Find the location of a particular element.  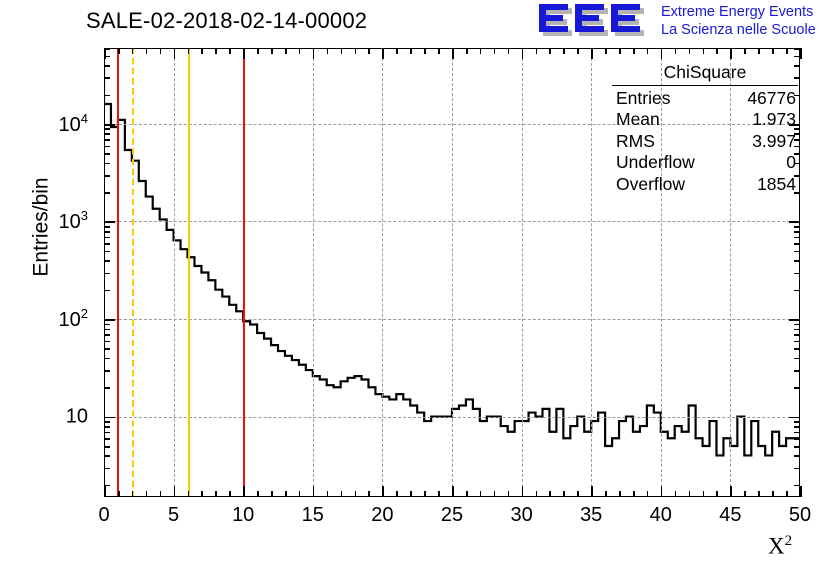

x-tick-label-50: 50 is located at coordinates (800, 515).